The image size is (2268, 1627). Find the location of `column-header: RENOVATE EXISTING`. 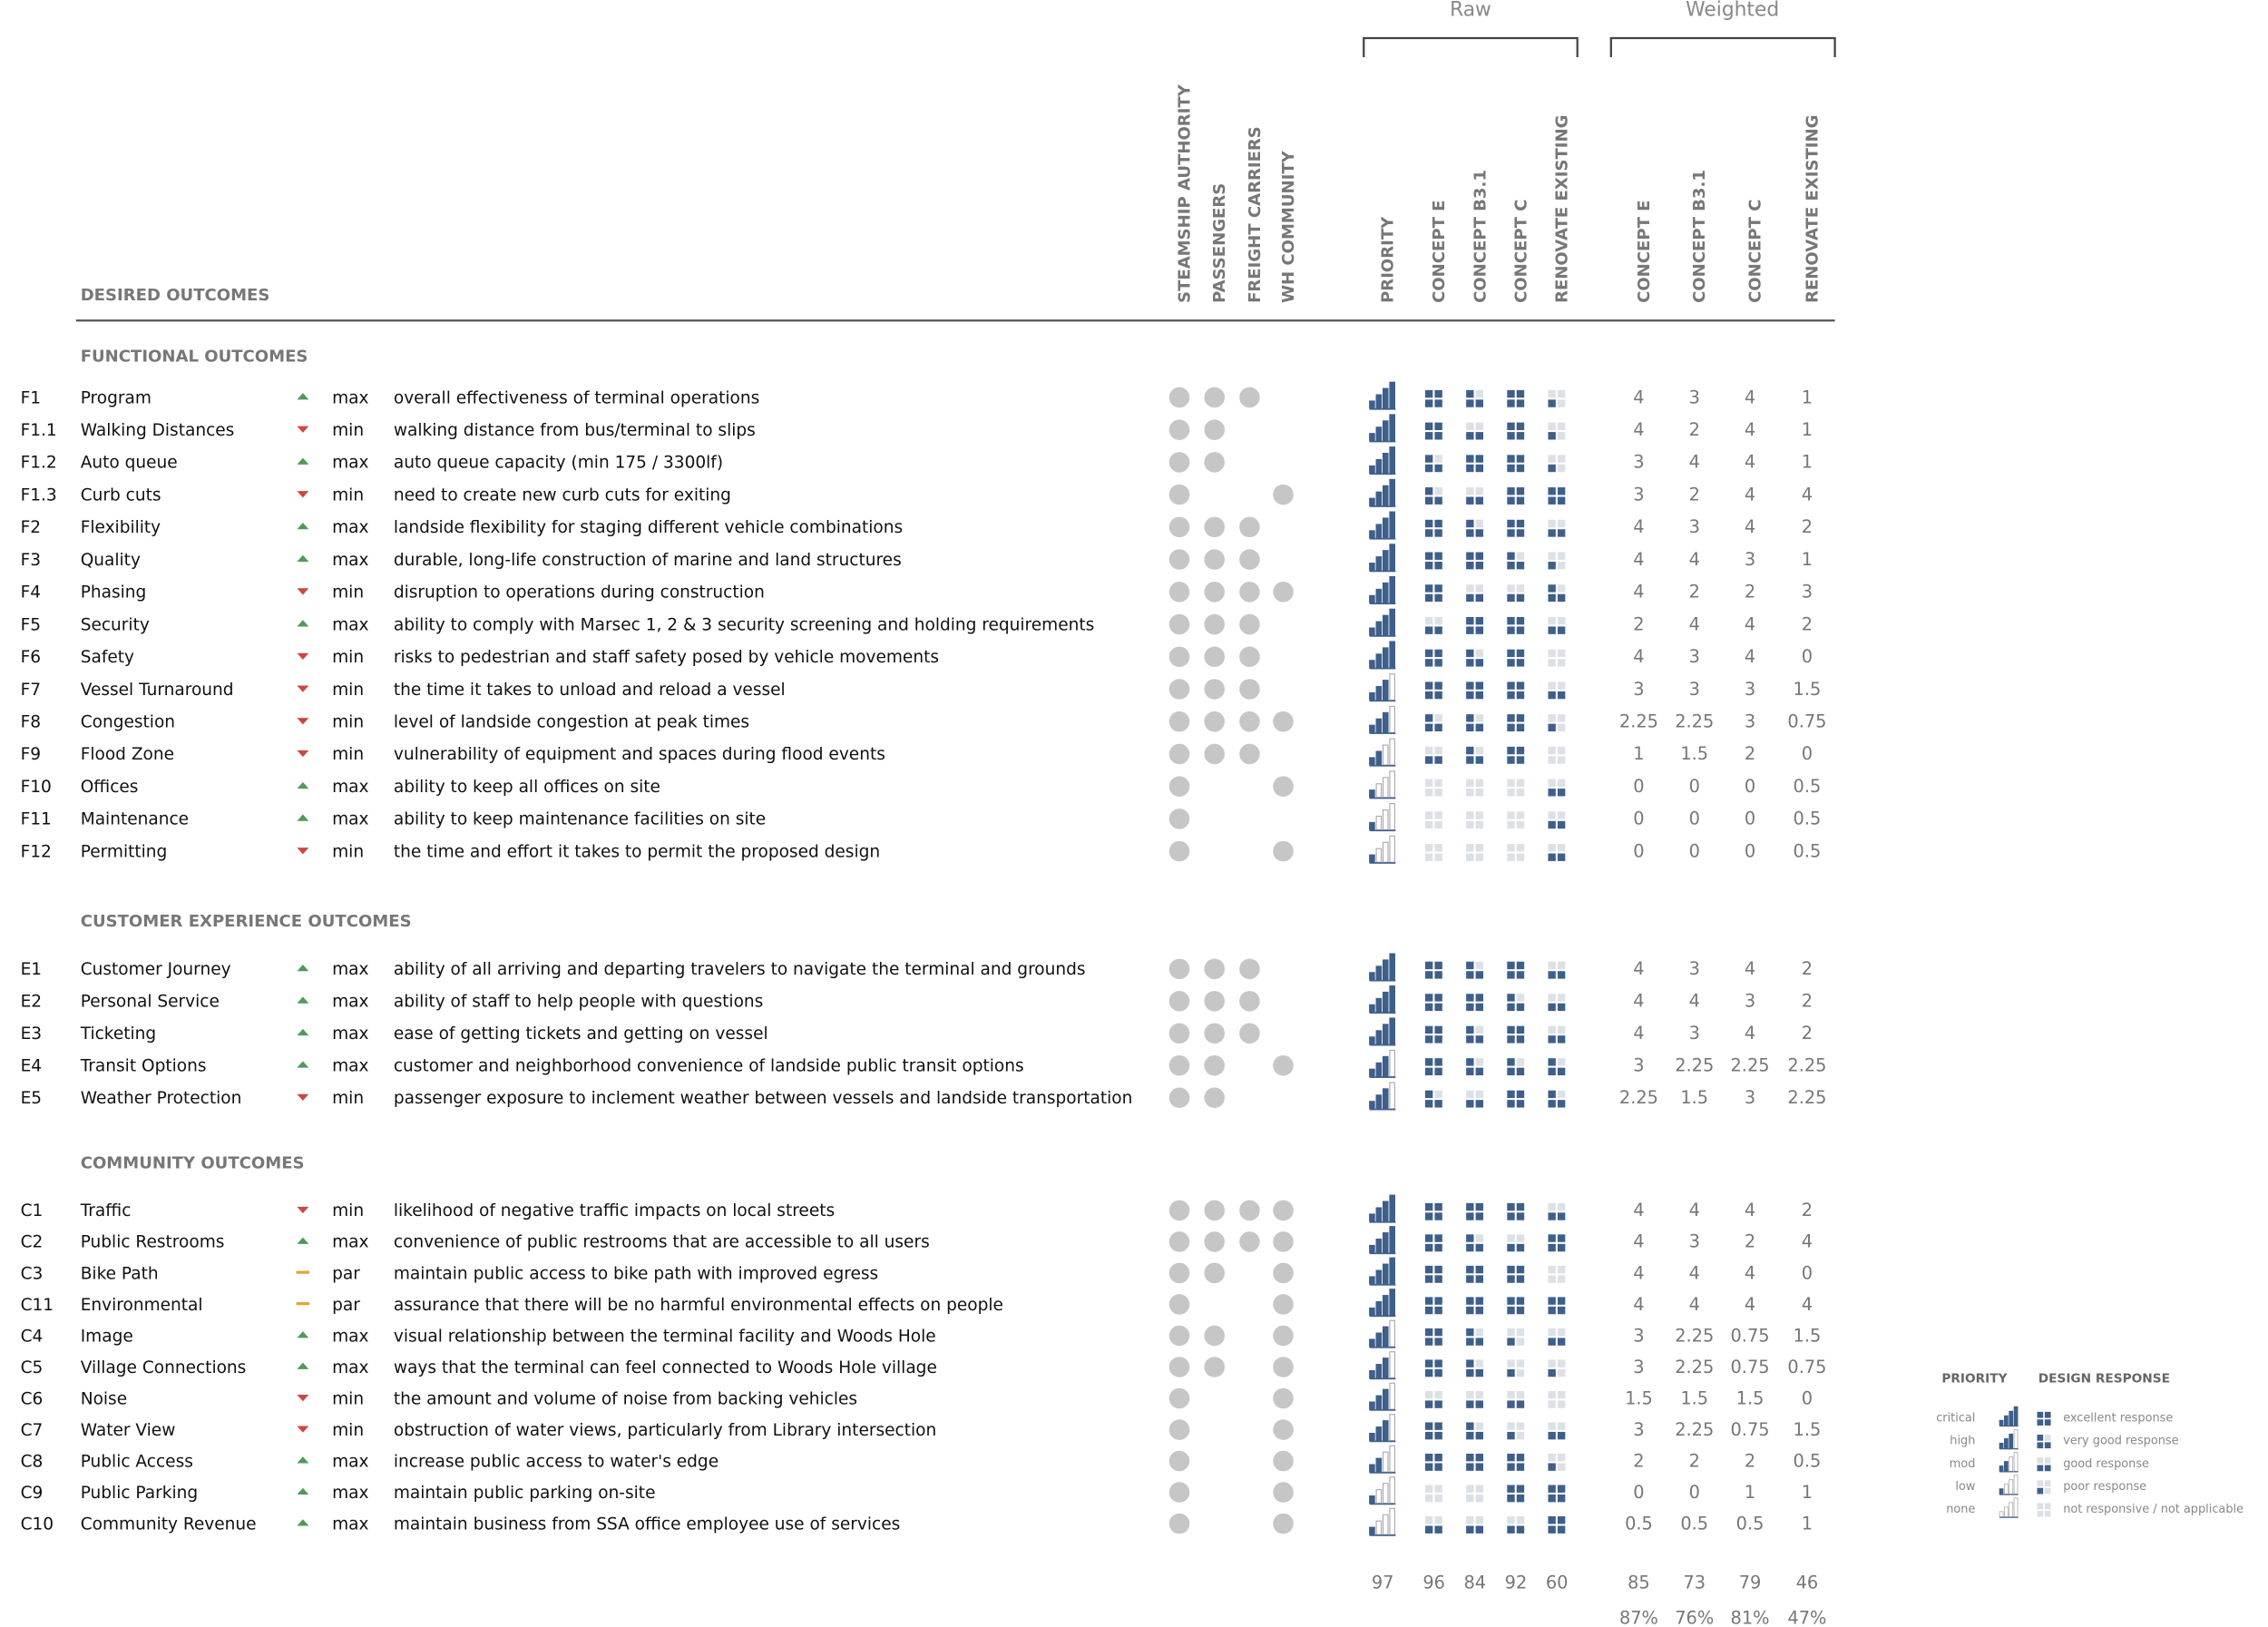

column-header: RENOVATE EXISTING is located at coordinates (1563, 209).